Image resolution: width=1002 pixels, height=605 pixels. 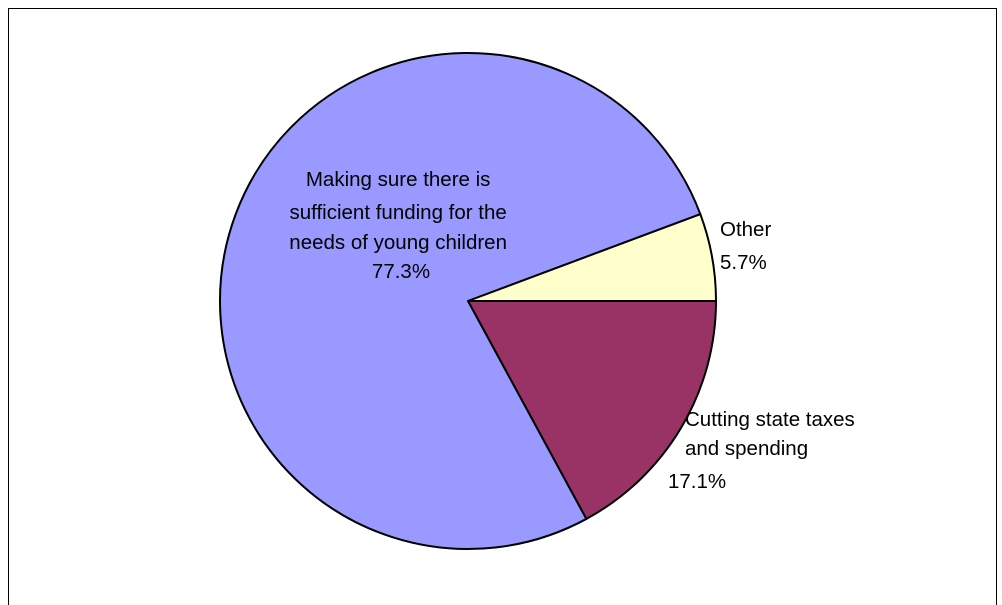 I want to click on slice-label-cutting-taxes: Cutting state taxes and spending 17.1%, so click(x=764, y=450).